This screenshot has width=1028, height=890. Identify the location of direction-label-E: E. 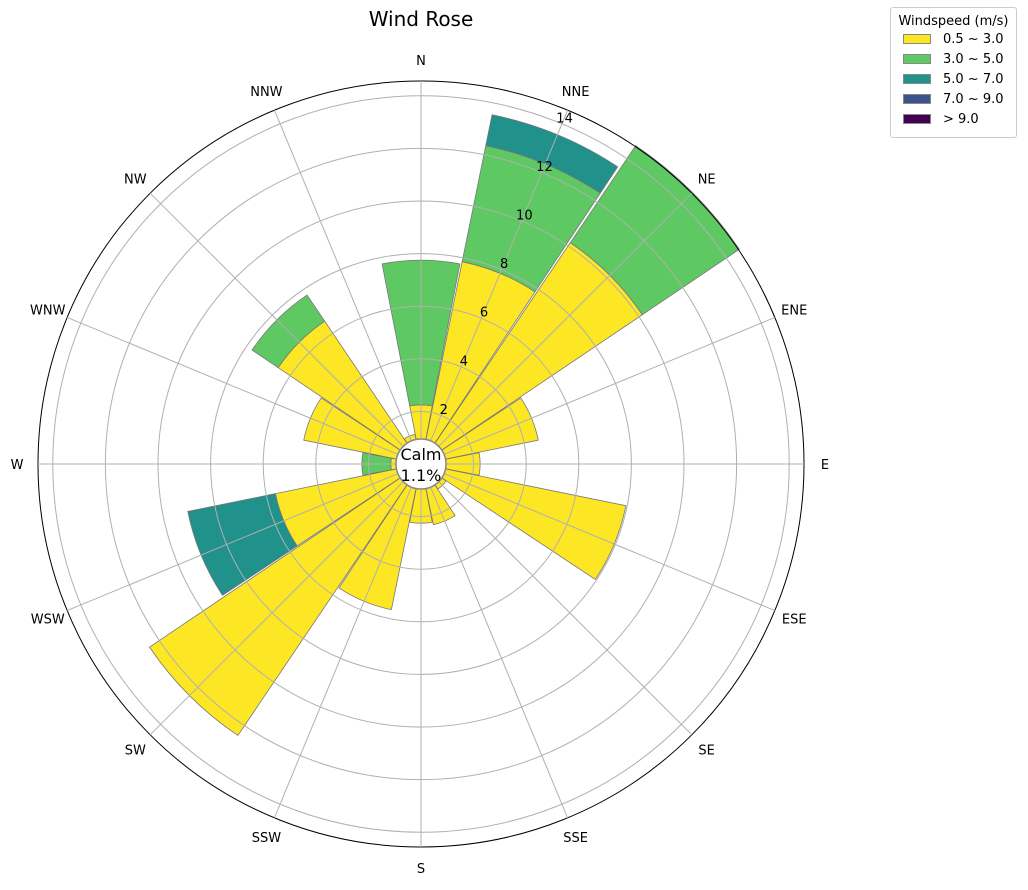
(825, 465).